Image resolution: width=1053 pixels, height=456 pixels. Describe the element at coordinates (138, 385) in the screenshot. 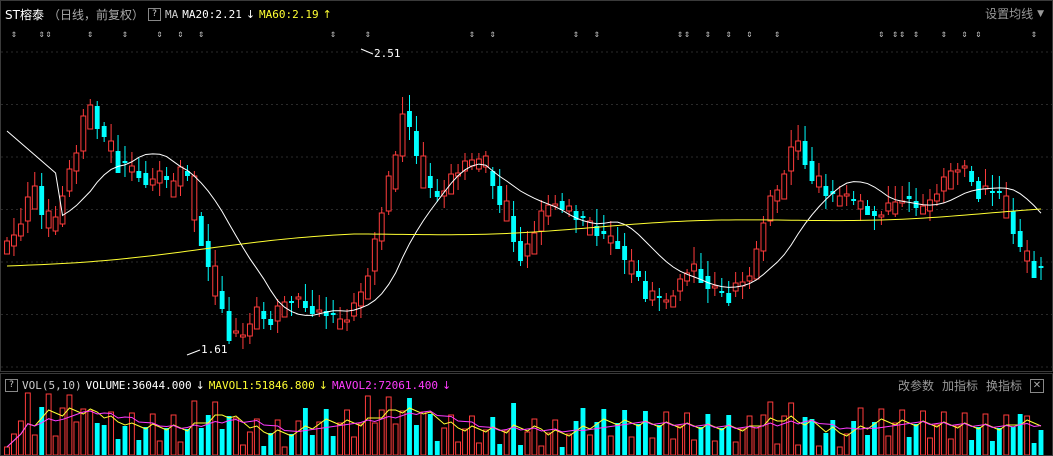

I see `volume-label: VOLUME:36044.000` at that location.